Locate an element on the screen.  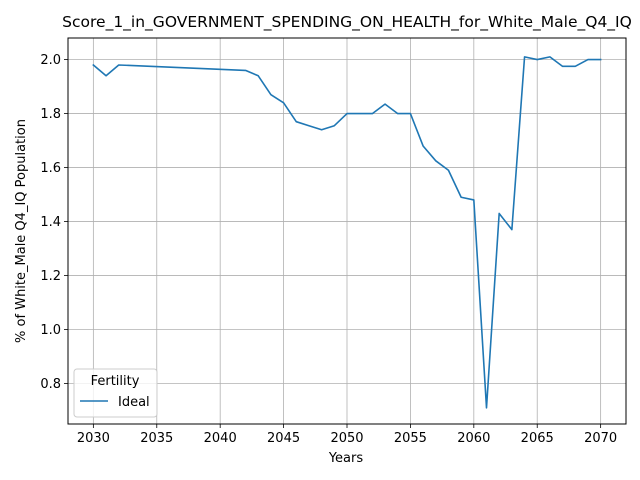
legend-label-ideal: Ideal is located at coordinates (134, 402).